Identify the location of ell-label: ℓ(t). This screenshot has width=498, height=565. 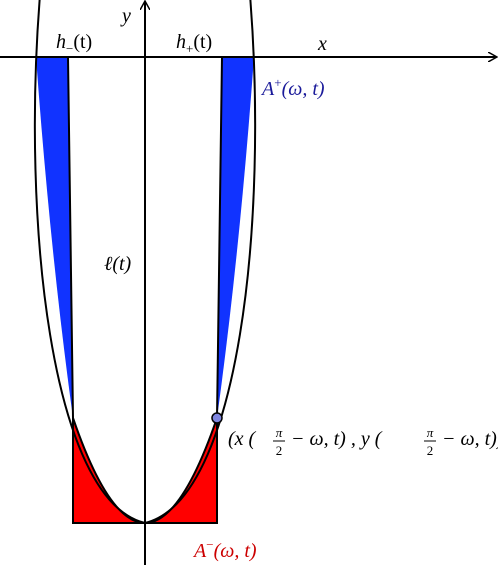
(118, 264).